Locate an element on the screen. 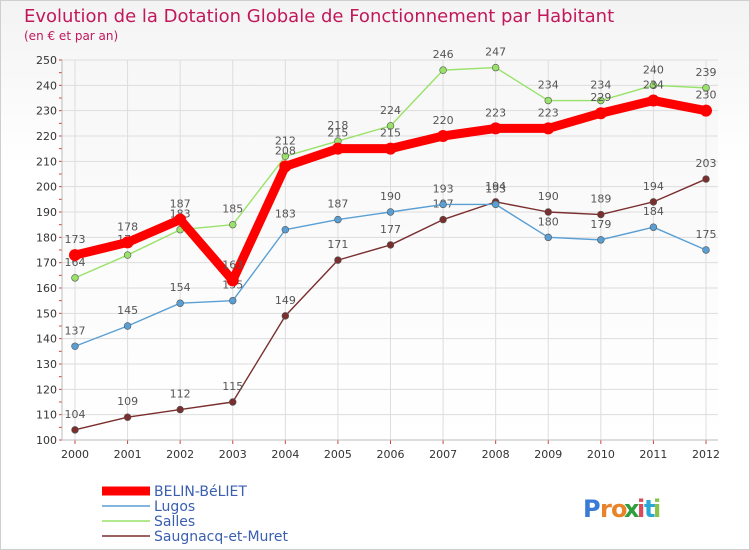 The image size is (750, 550). data-label: 185 is located at coordinates (232, 209).